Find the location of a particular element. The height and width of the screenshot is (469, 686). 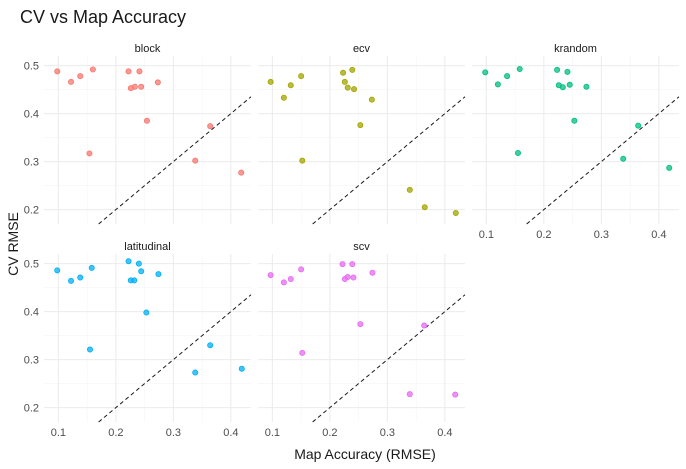

strip-label-latitudinal: latitudinal is located at coordinates (147, 247).